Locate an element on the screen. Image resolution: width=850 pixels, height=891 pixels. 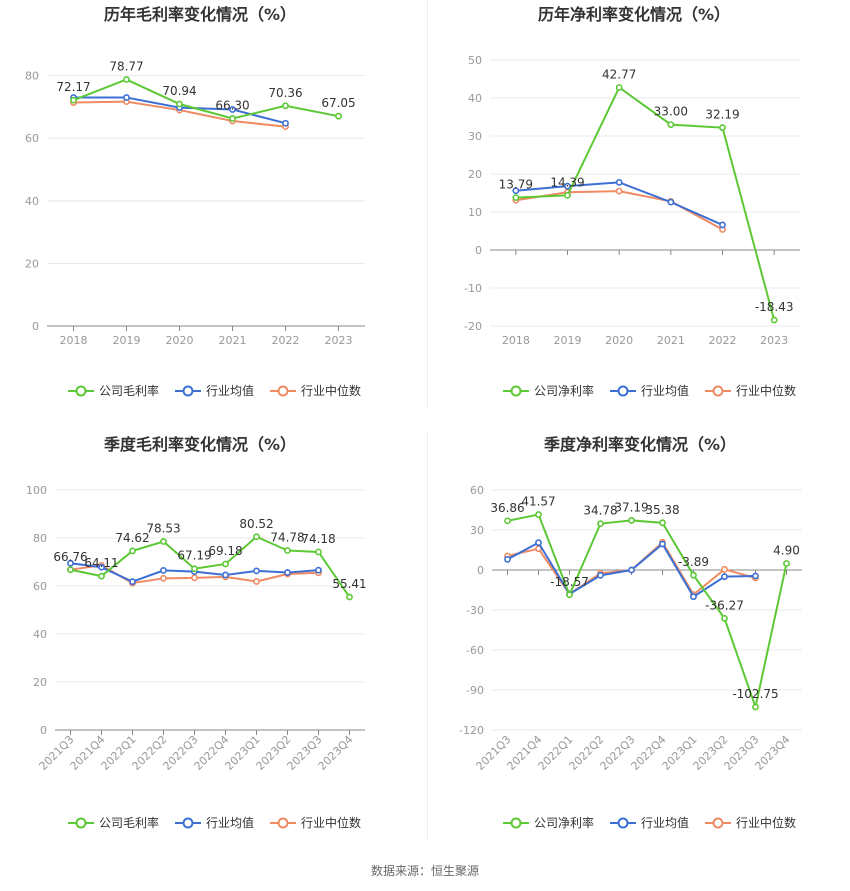
data-label: 64.11 is located at coordinates (101, 563).